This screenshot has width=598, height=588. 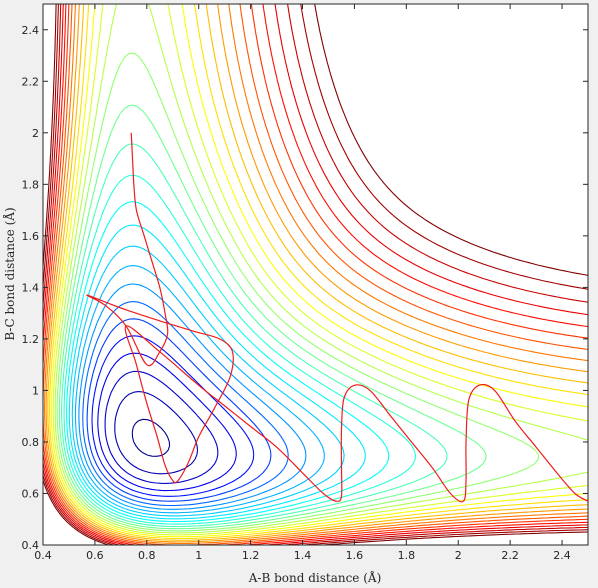 What do you see at coordinates (35, 133) in the screenshot?
I see `y-tick-label: 2` at bounding box center [35, 133].